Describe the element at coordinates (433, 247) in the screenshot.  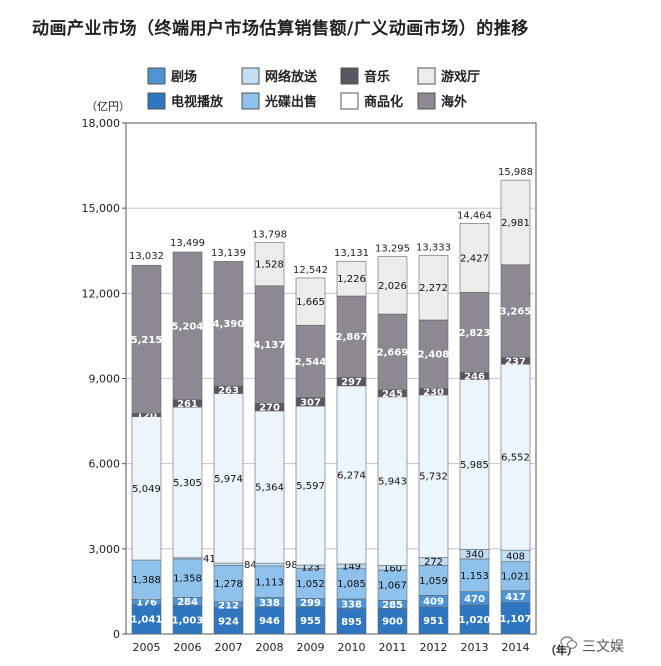
I see `total-label: 13,333` at that location.